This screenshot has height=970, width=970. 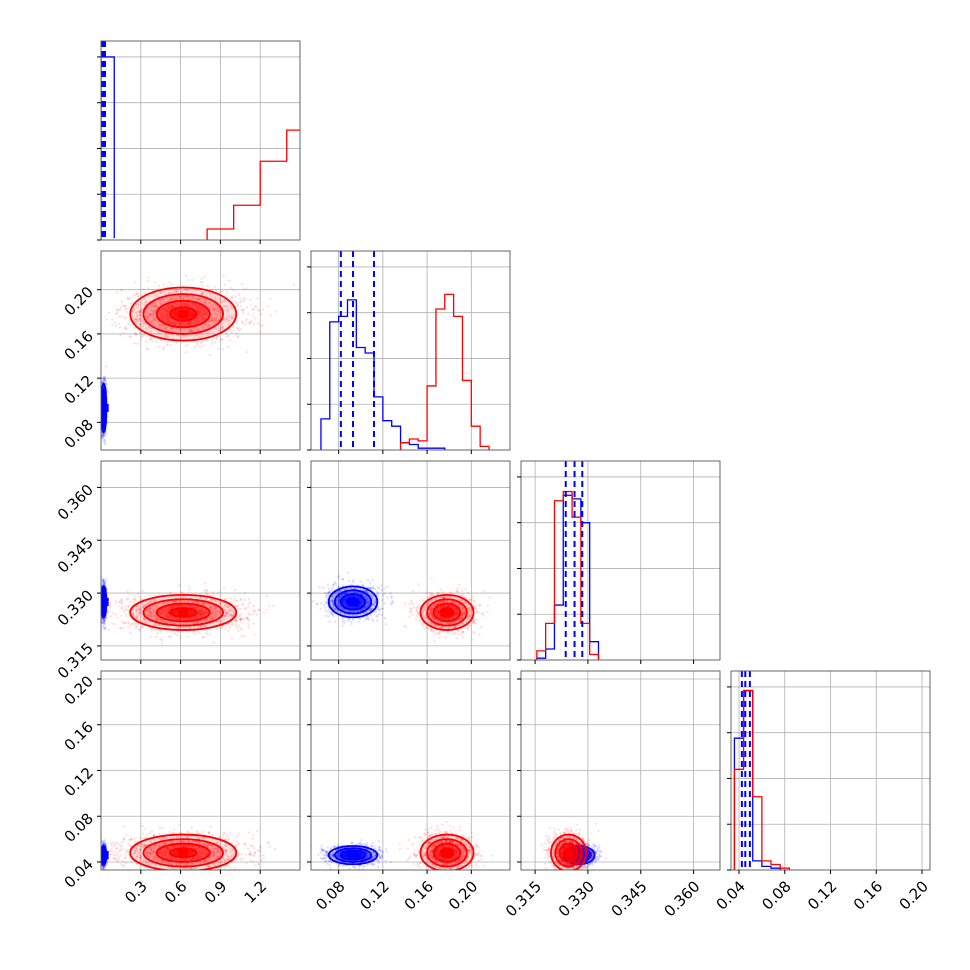 What do you see at coordinates (79, 345) in the screenshot?
I see `y-tick-label-1-2: 0.16` at bounding box center [79, 345].